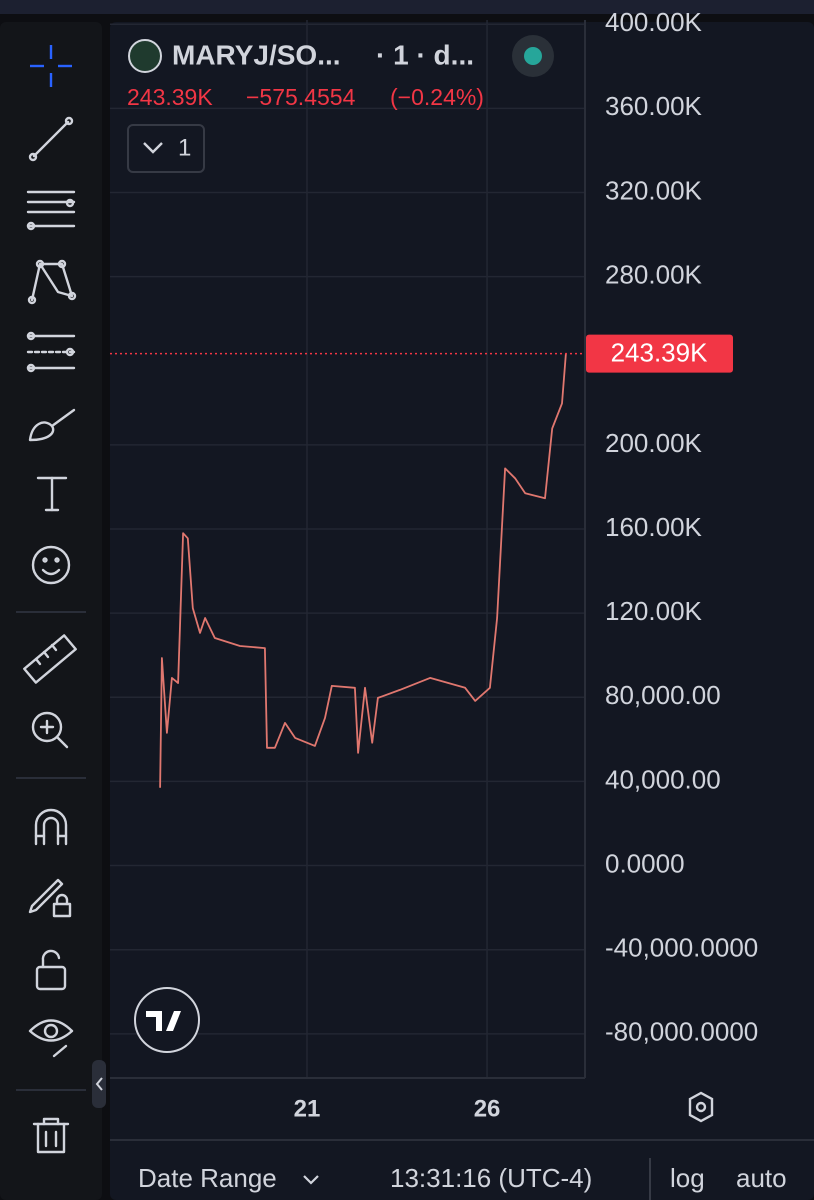  Describe the element at coordinates (51, 1038) in the screenshot. I see `visibility-tool` at that location.